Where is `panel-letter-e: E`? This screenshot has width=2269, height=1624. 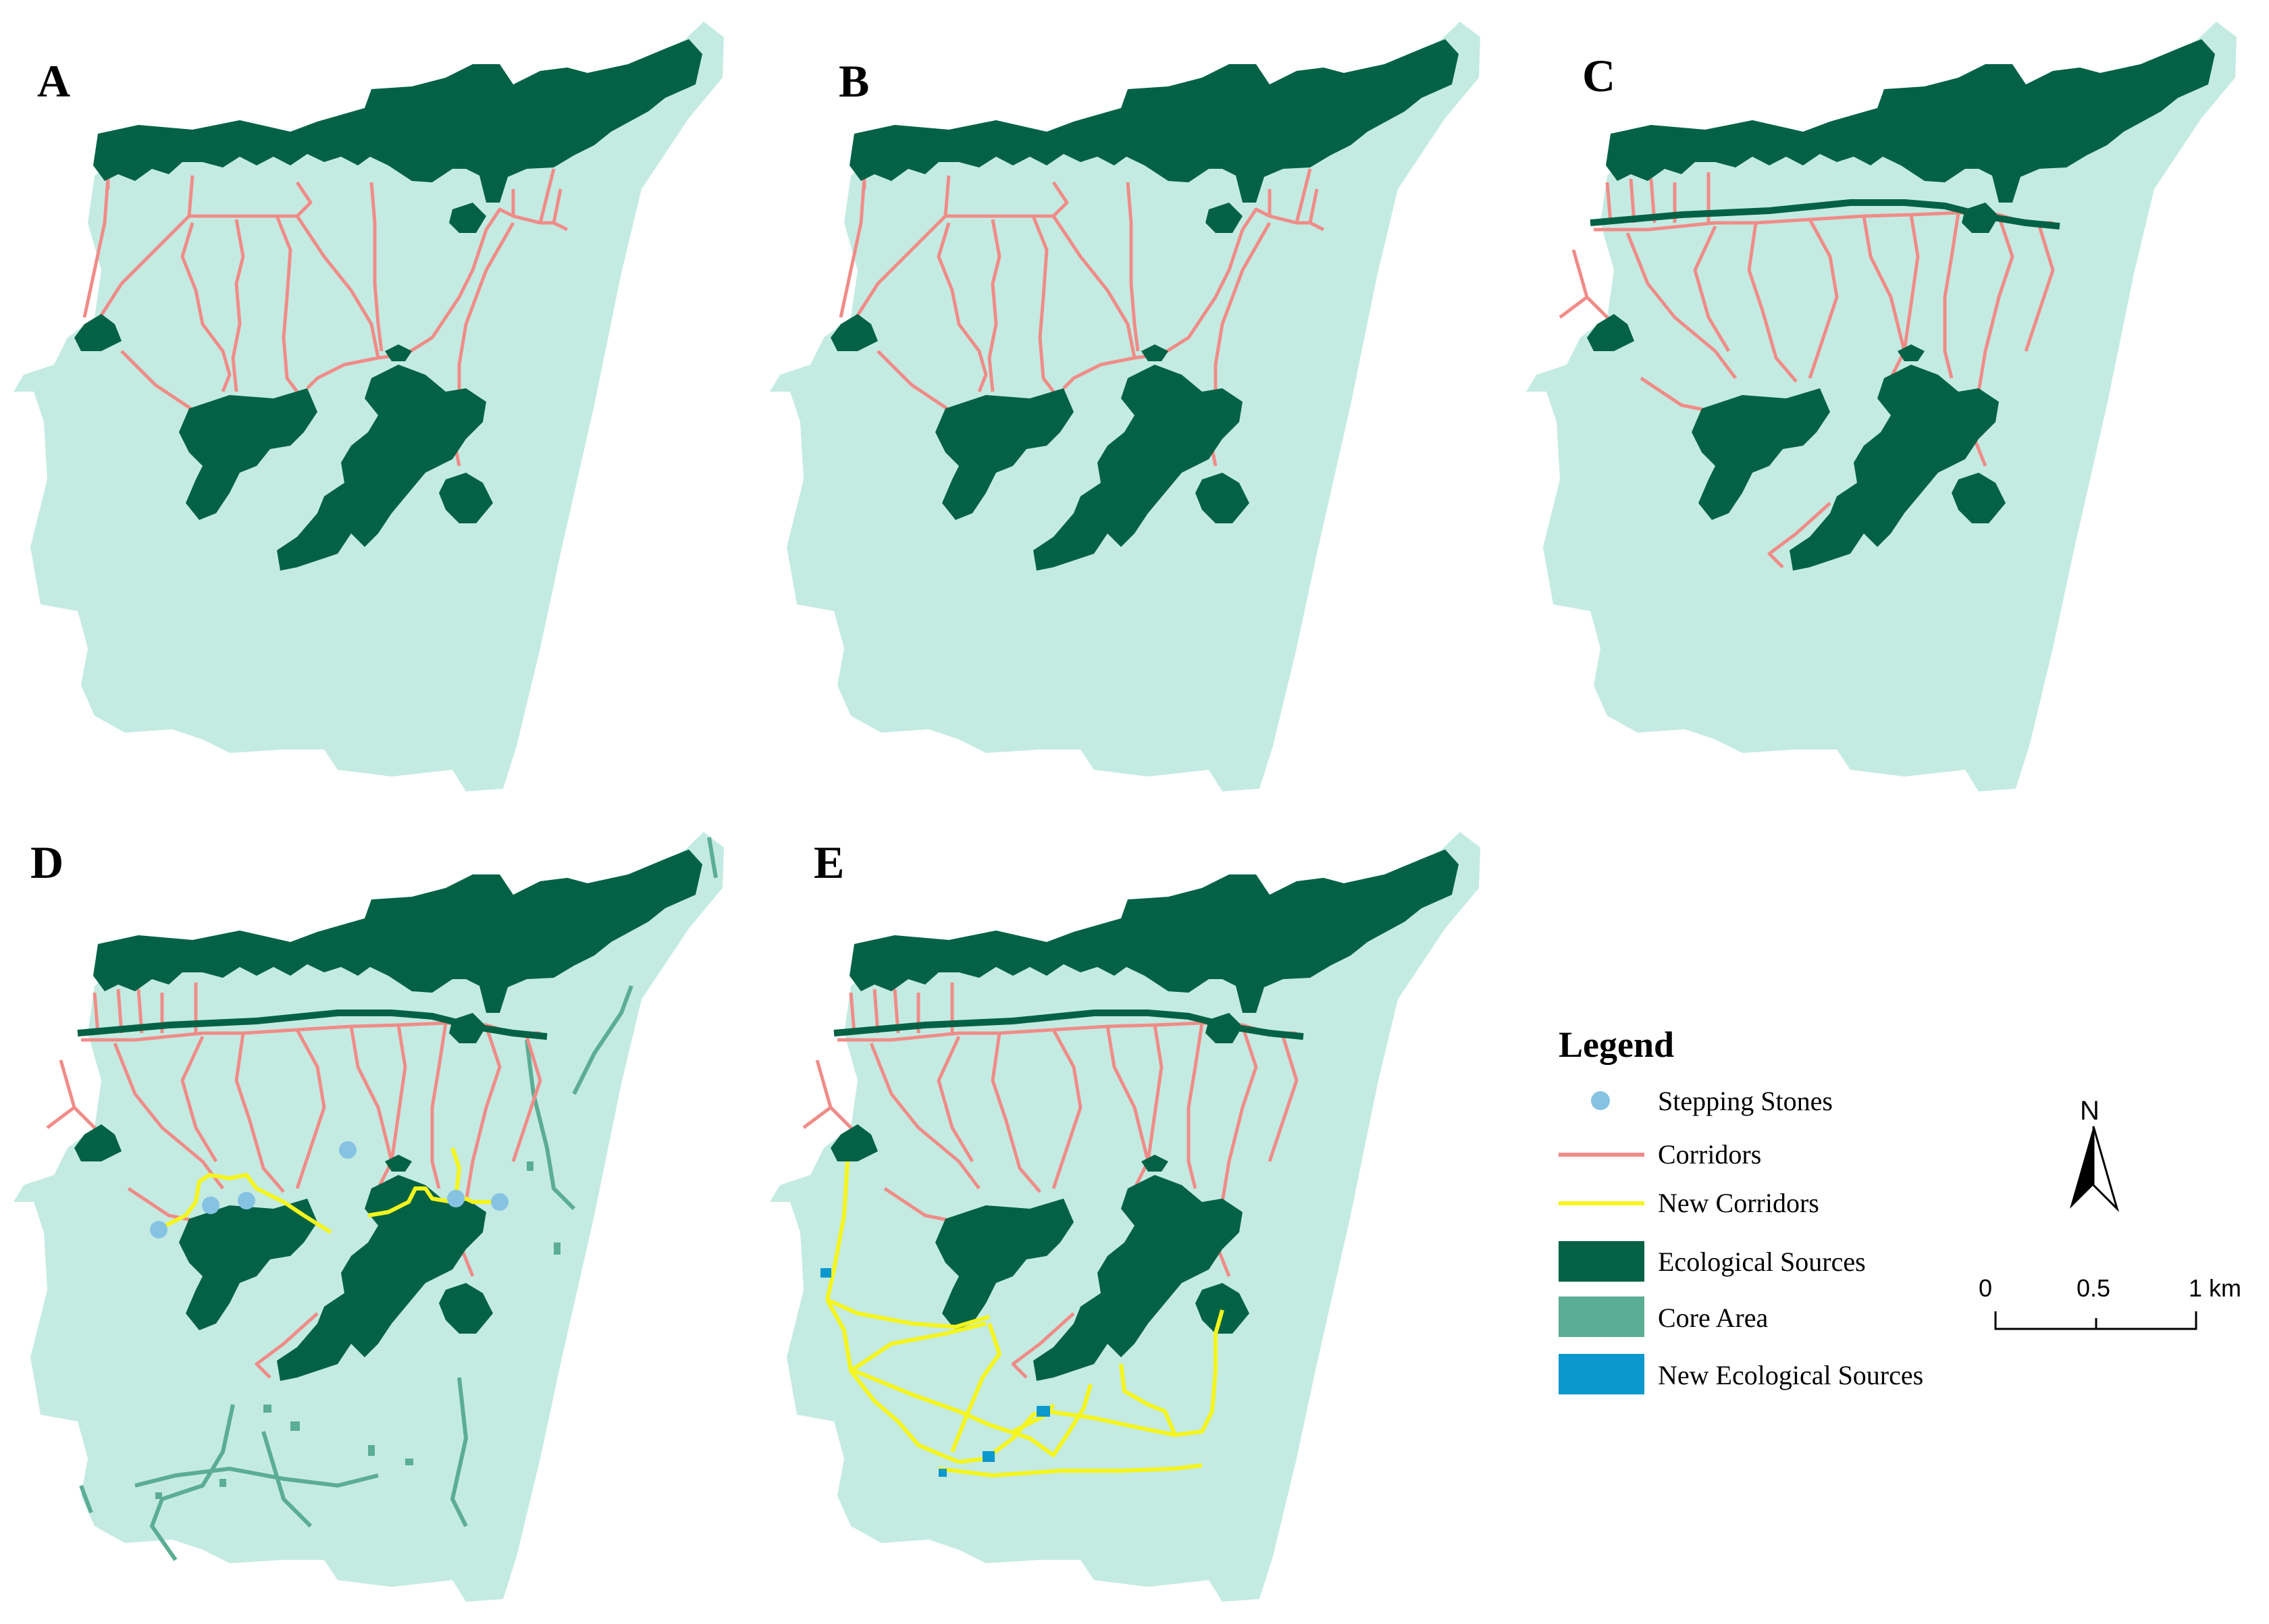 panel-letter-e: E is located at coordinates (829, 863).